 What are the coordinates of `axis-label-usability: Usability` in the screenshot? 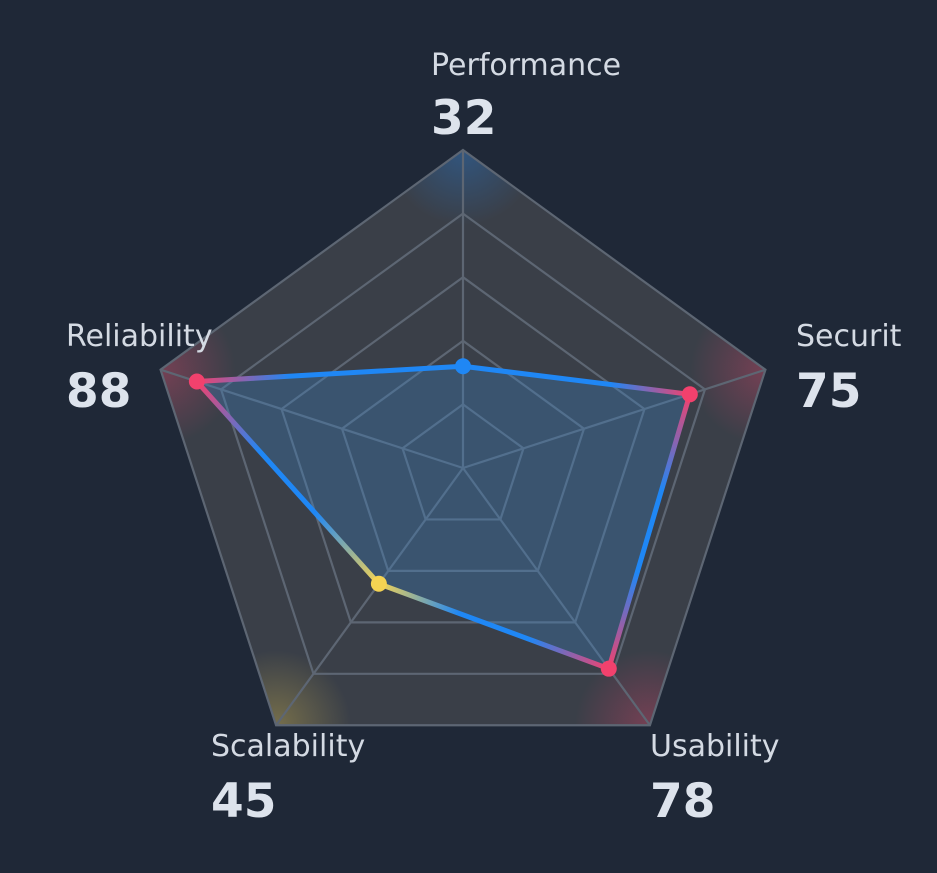 It's located at (715, 746).